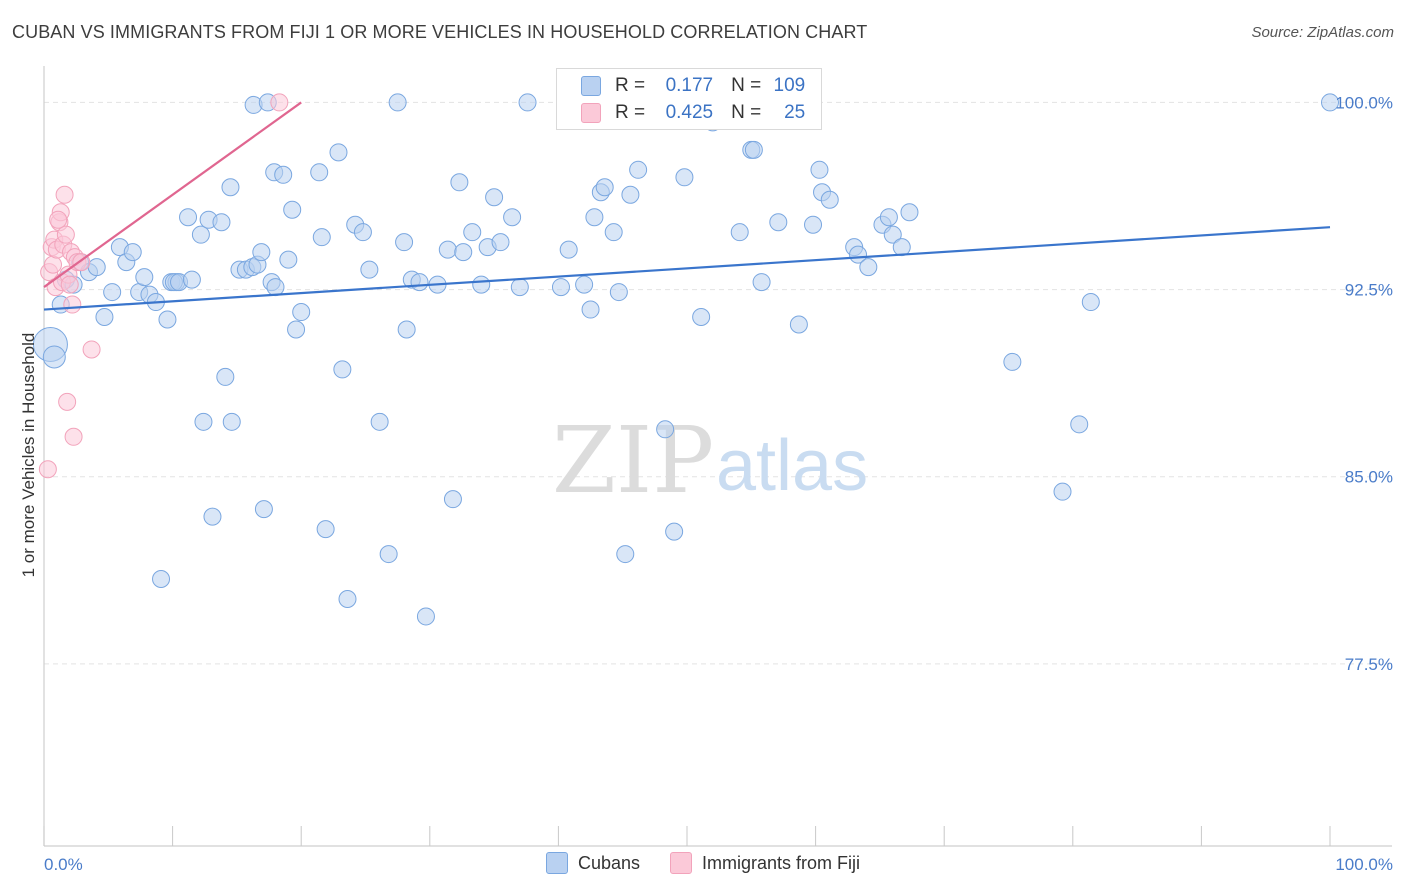  Describe the element at coordinates (163, 286) in the screenshot. I see `series-fiji` at that location.